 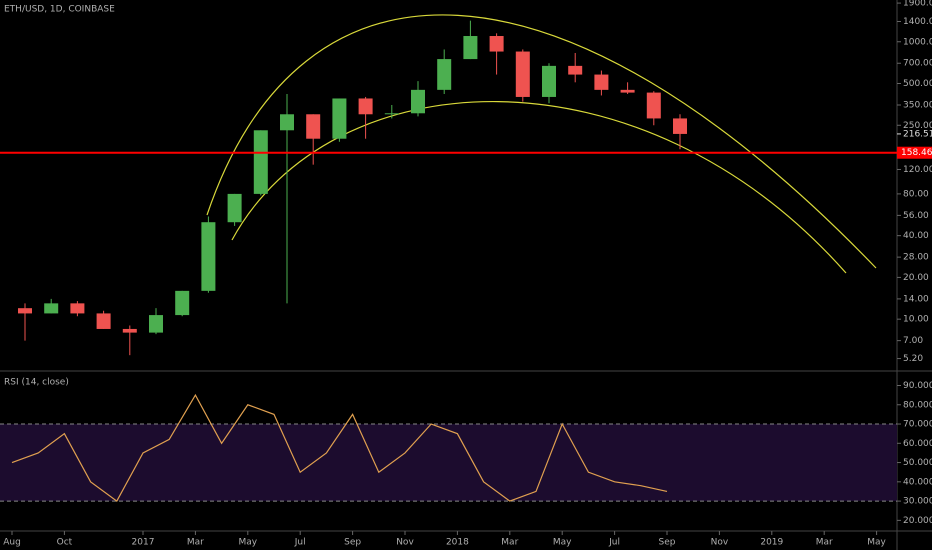 What do you see at coordinates (771, 543) in the screenshot?
I see `x-tick-label: 2019` at bounding box center [771, 543].